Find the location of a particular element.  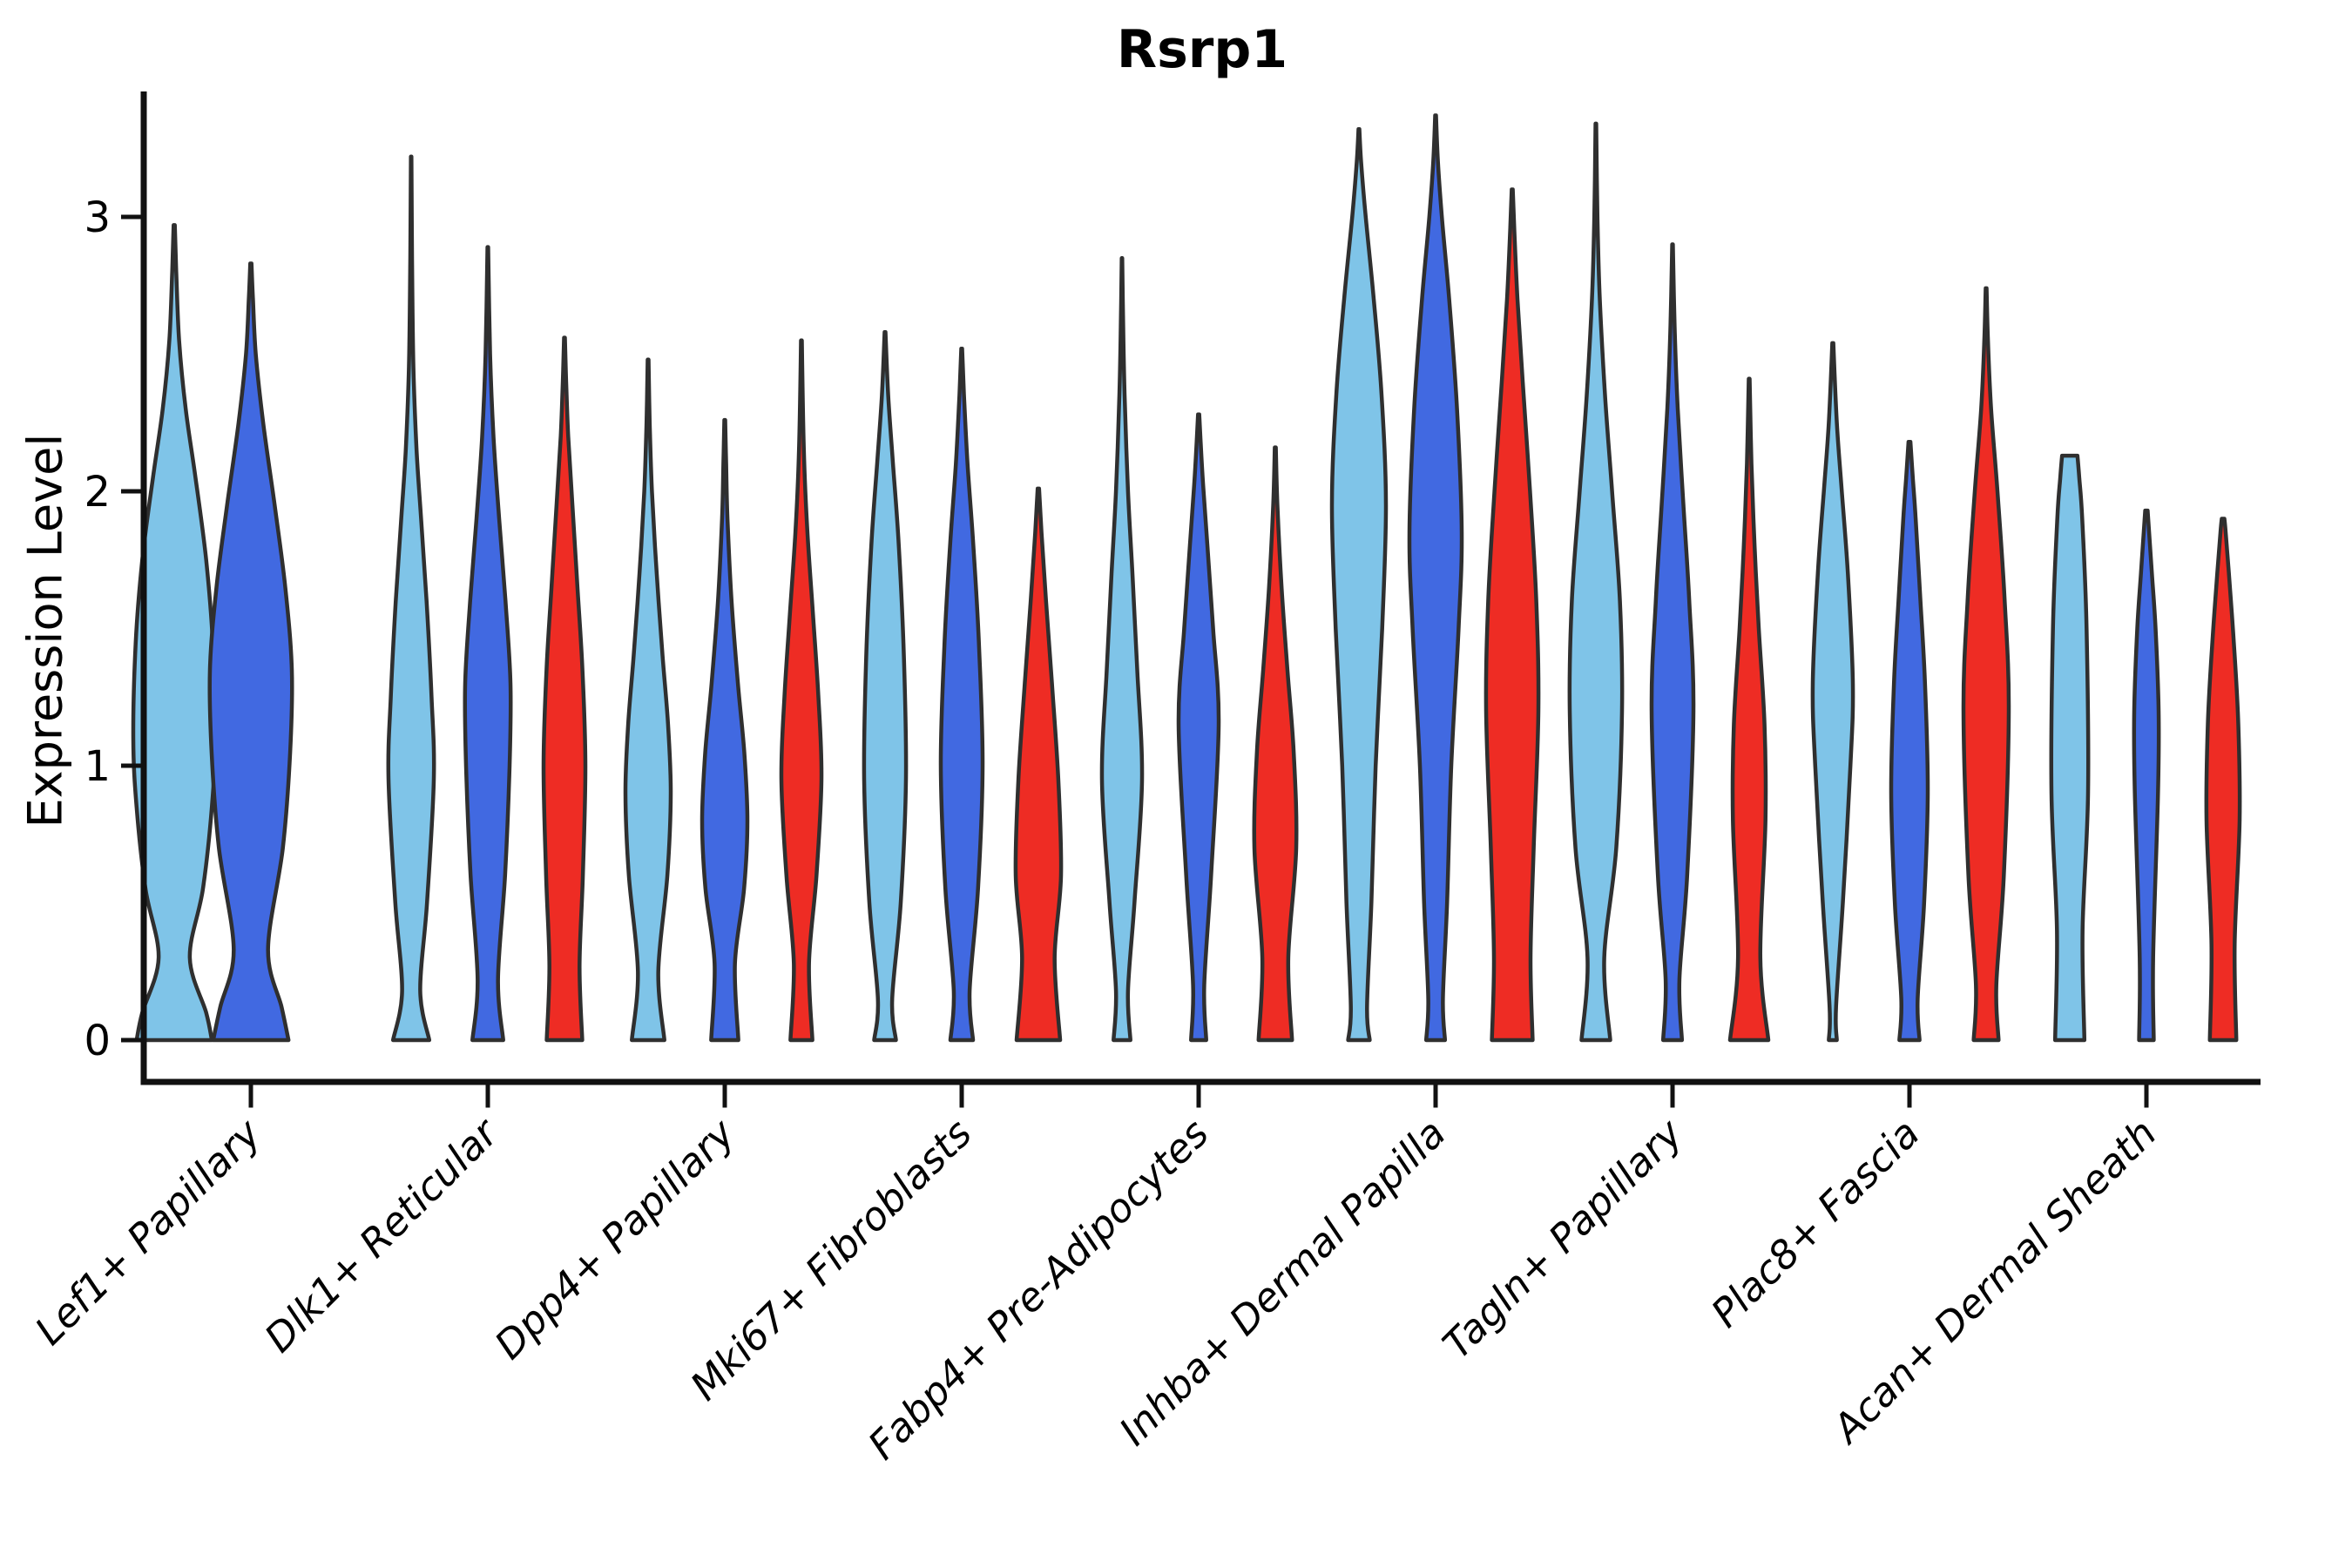

x-category-label: Tagln+ Papillary is located at coordinates (1563, 1238).